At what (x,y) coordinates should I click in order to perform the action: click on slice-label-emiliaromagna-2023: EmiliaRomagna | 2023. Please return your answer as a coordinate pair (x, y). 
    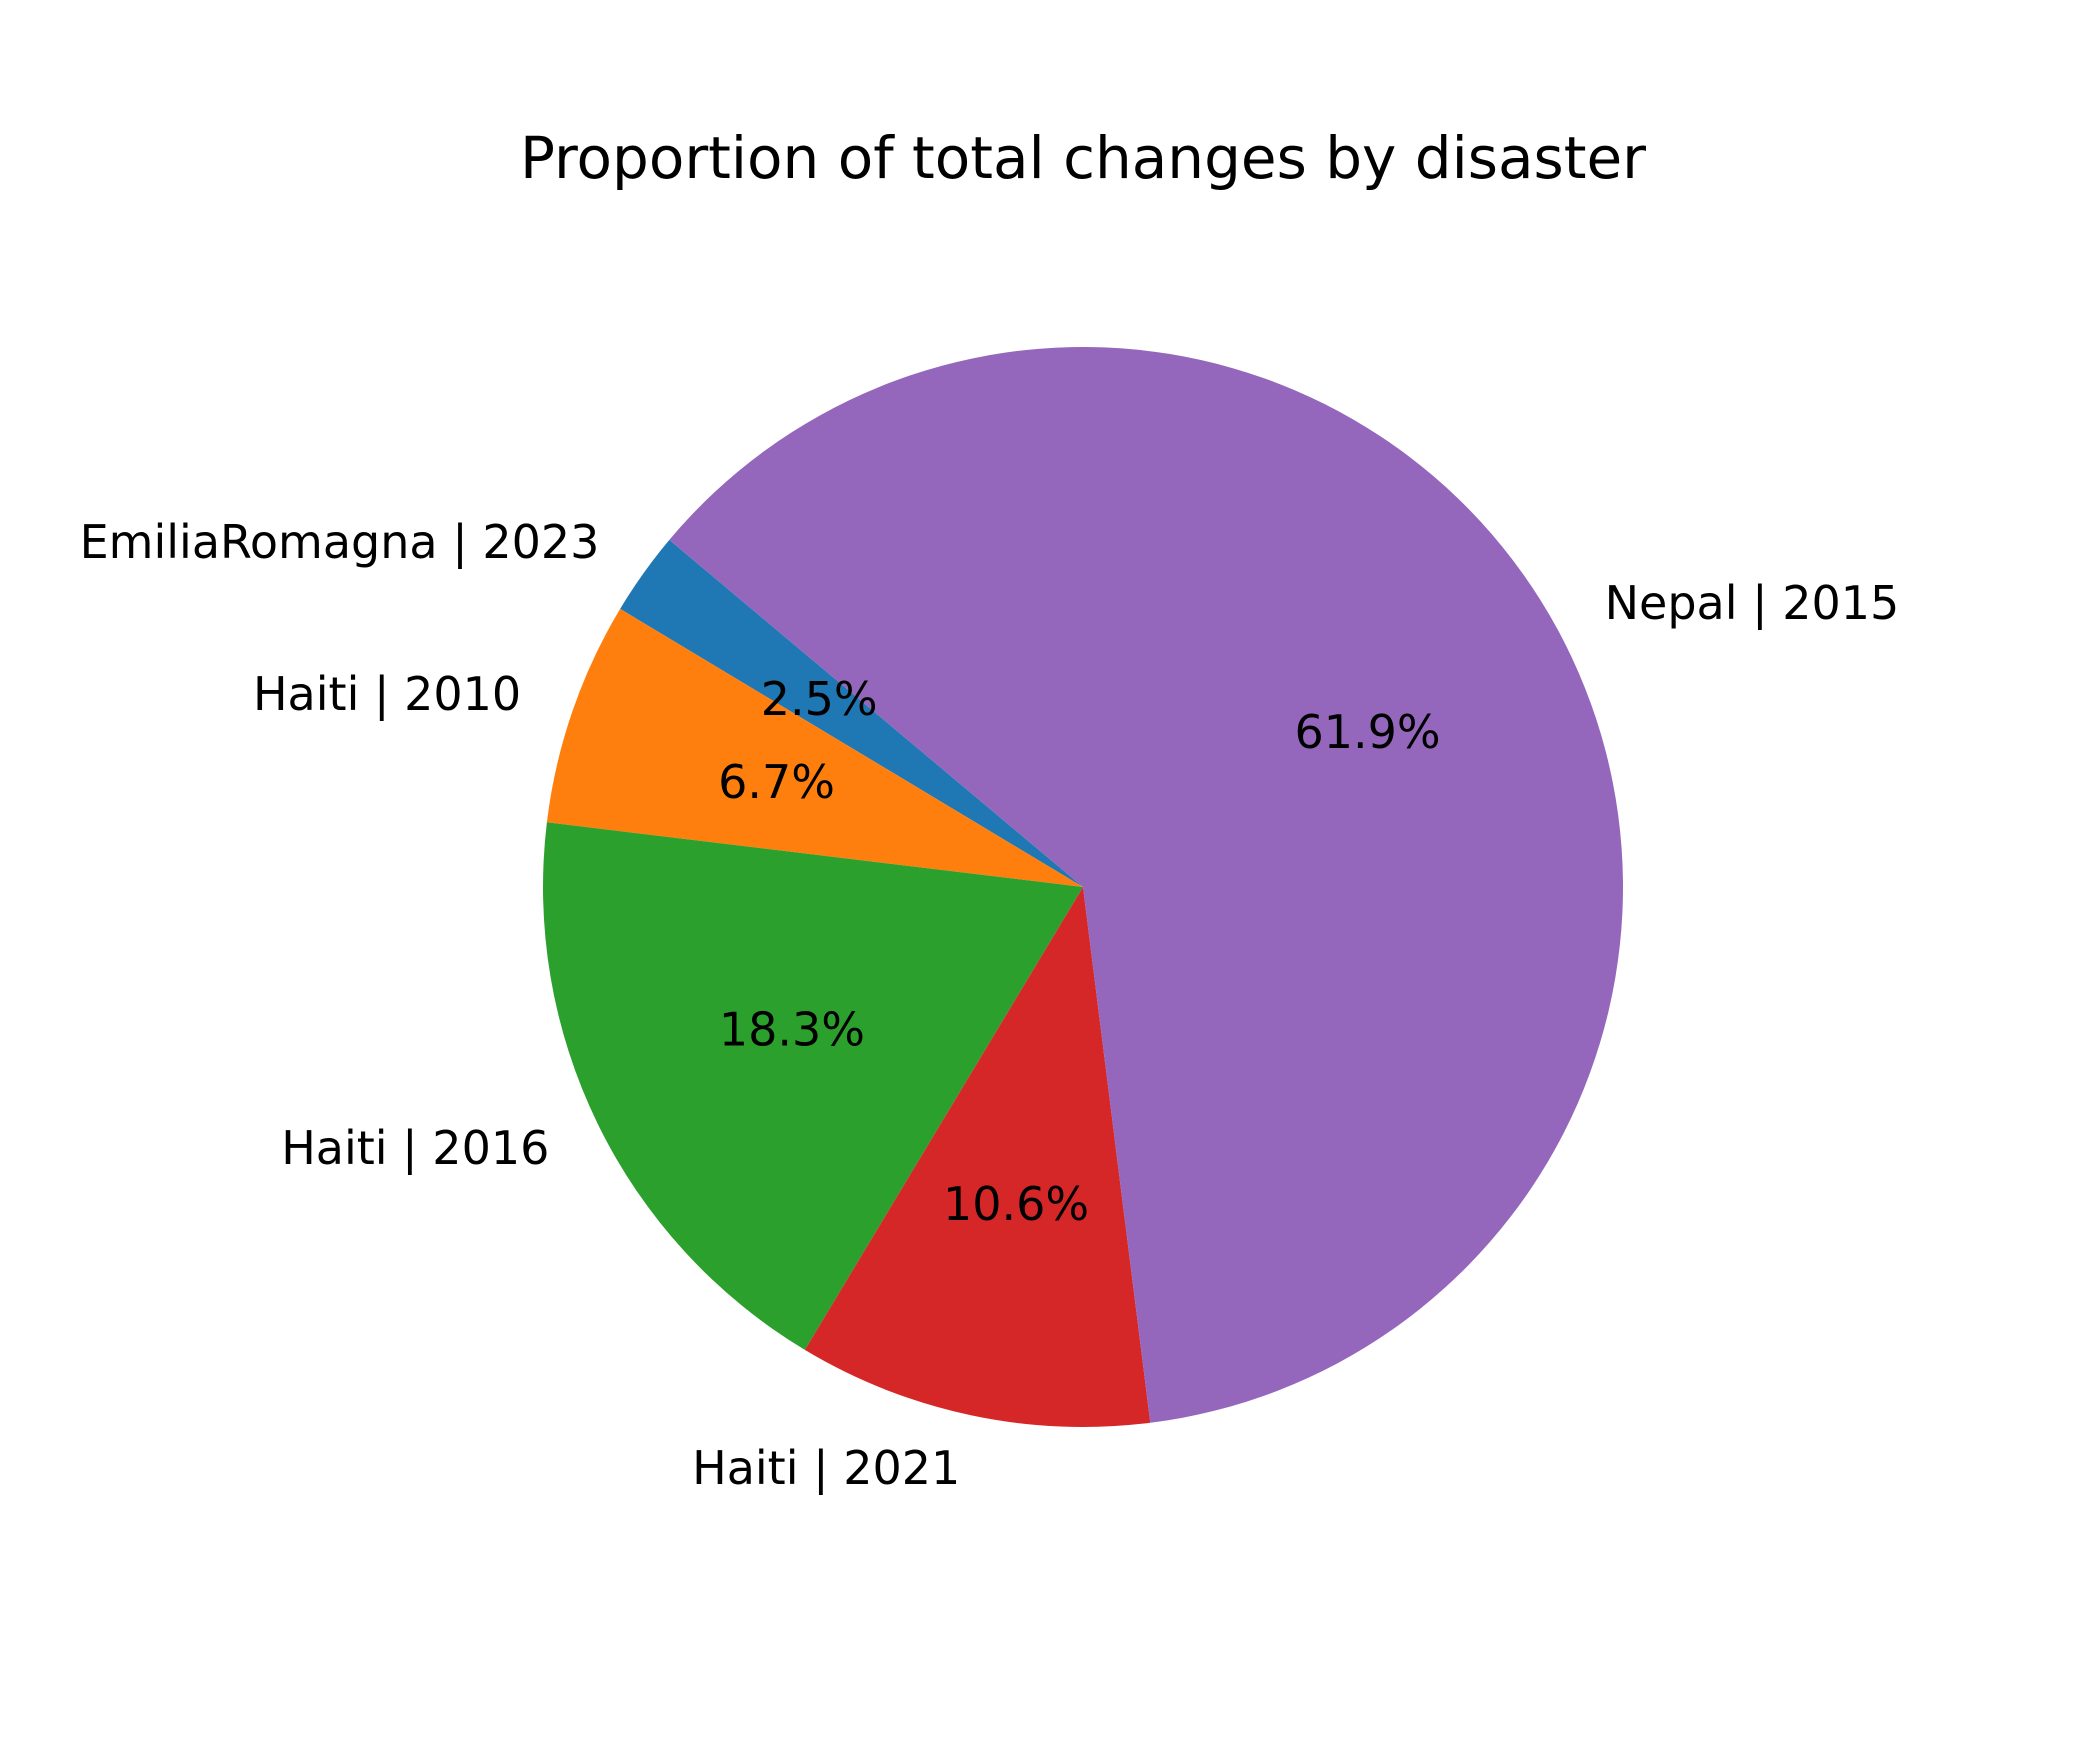
    Looking at the image, I should click on (340, 542).